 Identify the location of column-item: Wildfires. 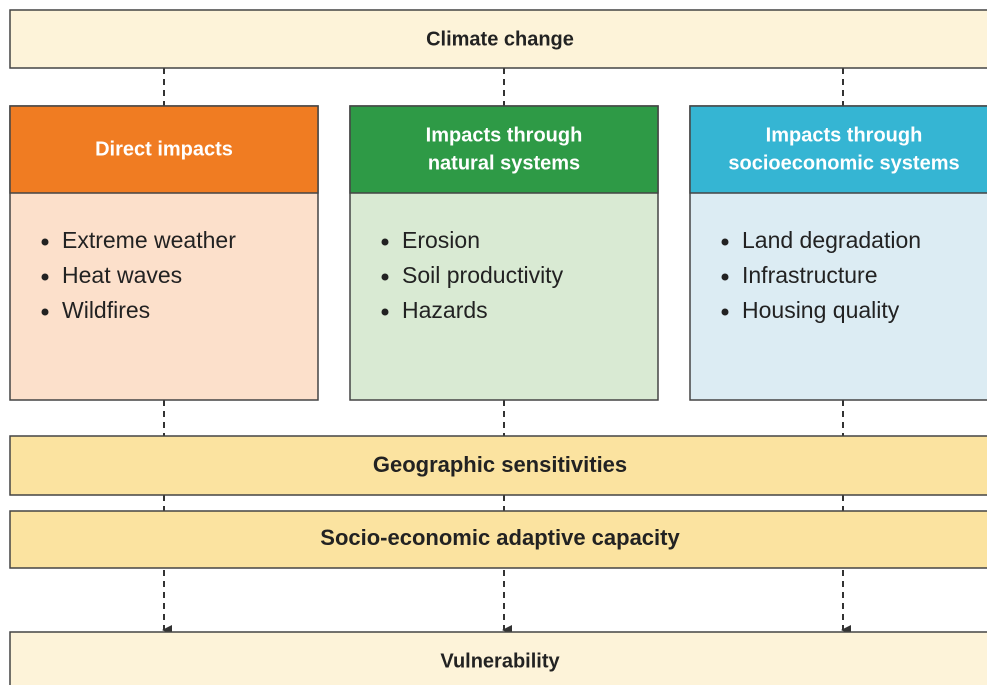
(106, 310).